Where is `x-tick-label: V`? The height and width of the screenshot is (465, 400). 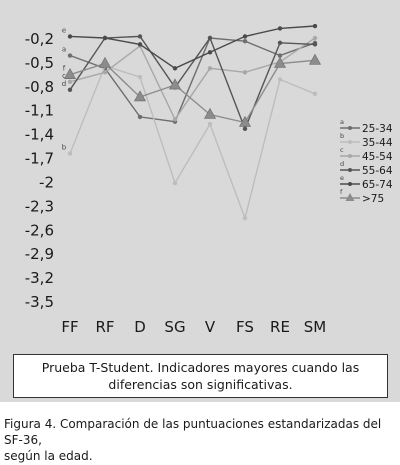
x-tick-label: V is located at coordinates (210, 327).